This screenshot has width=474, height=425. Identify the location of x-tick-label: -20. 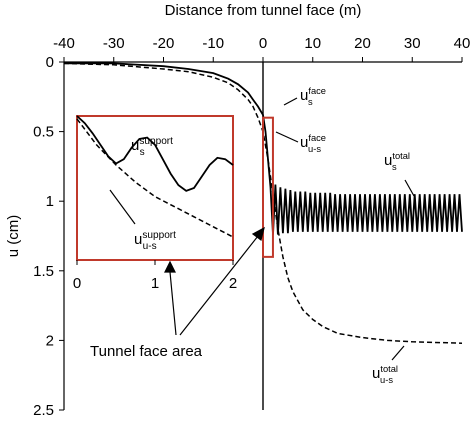
(164, 43).